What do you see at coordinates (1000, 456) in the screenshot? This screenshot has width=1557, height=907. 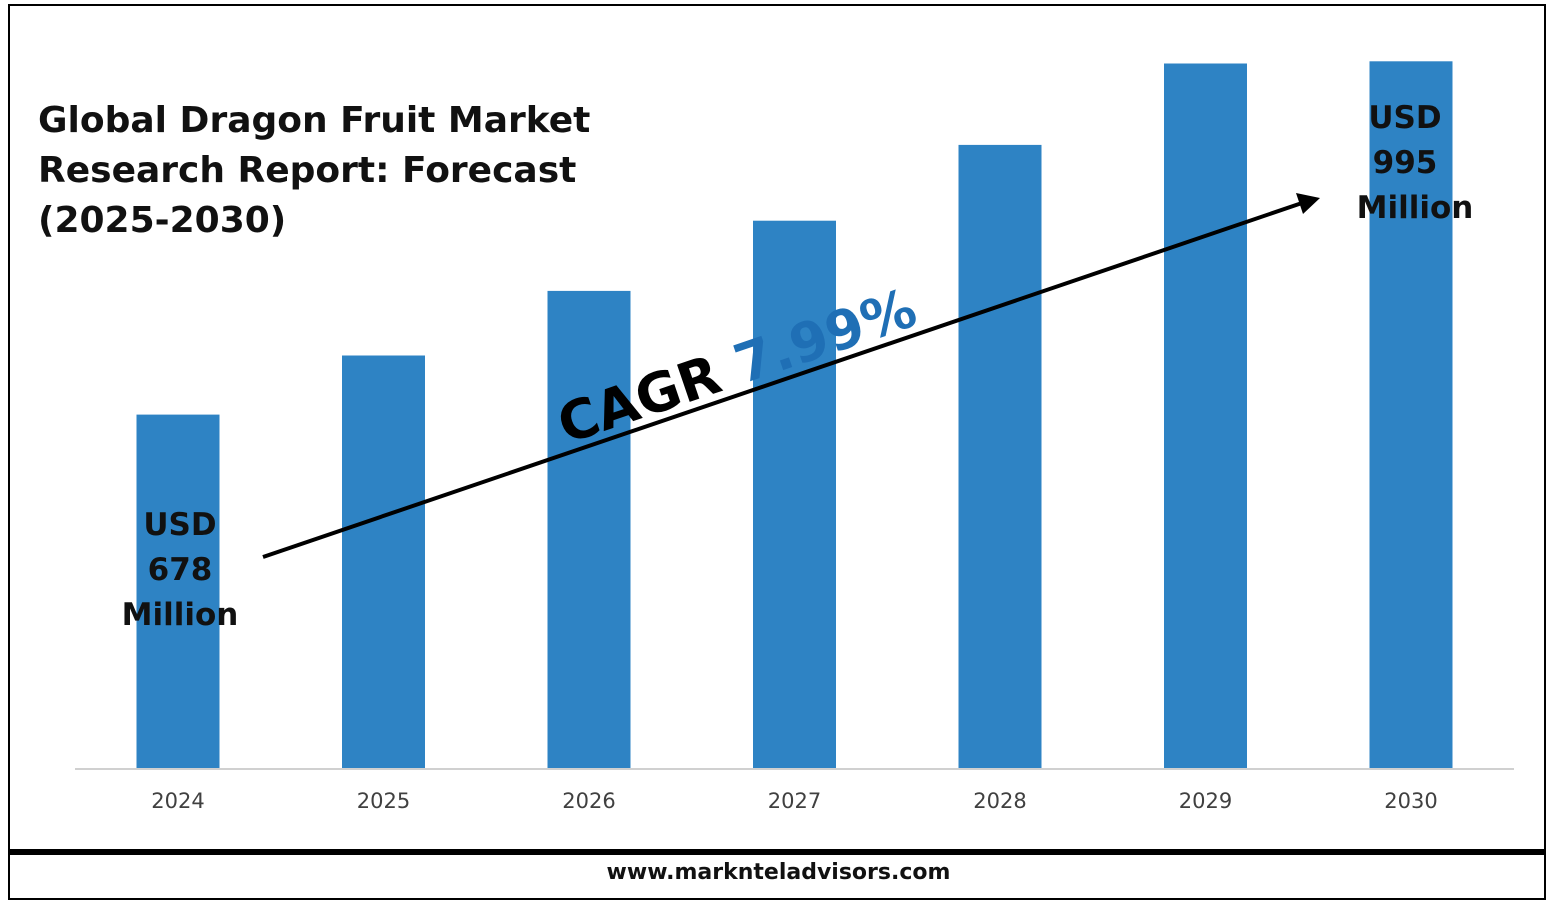 I see `bar-2028` at bounding box center [1000, 456].